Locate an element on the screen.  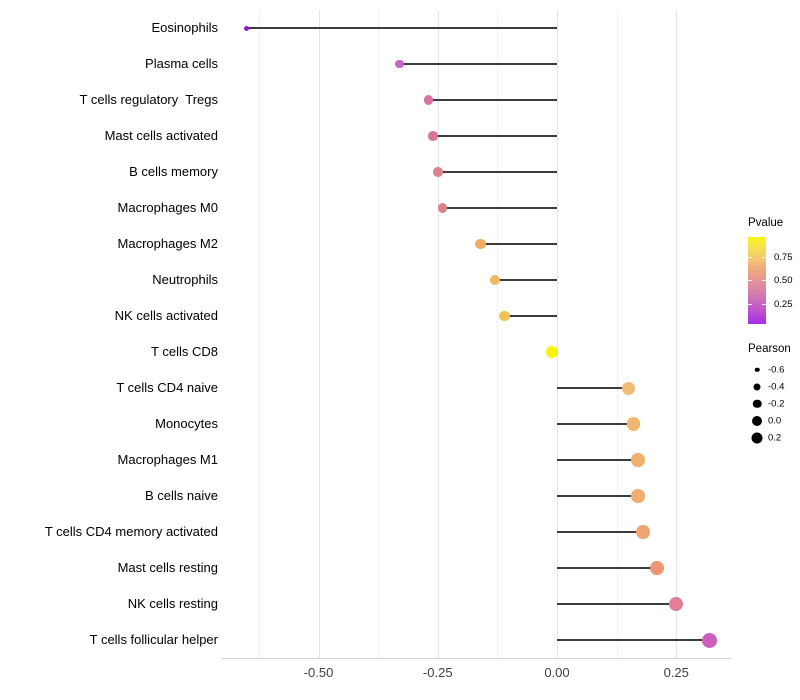
pearson-legend-entry: -0.4 is located at coordinates (773, 386).